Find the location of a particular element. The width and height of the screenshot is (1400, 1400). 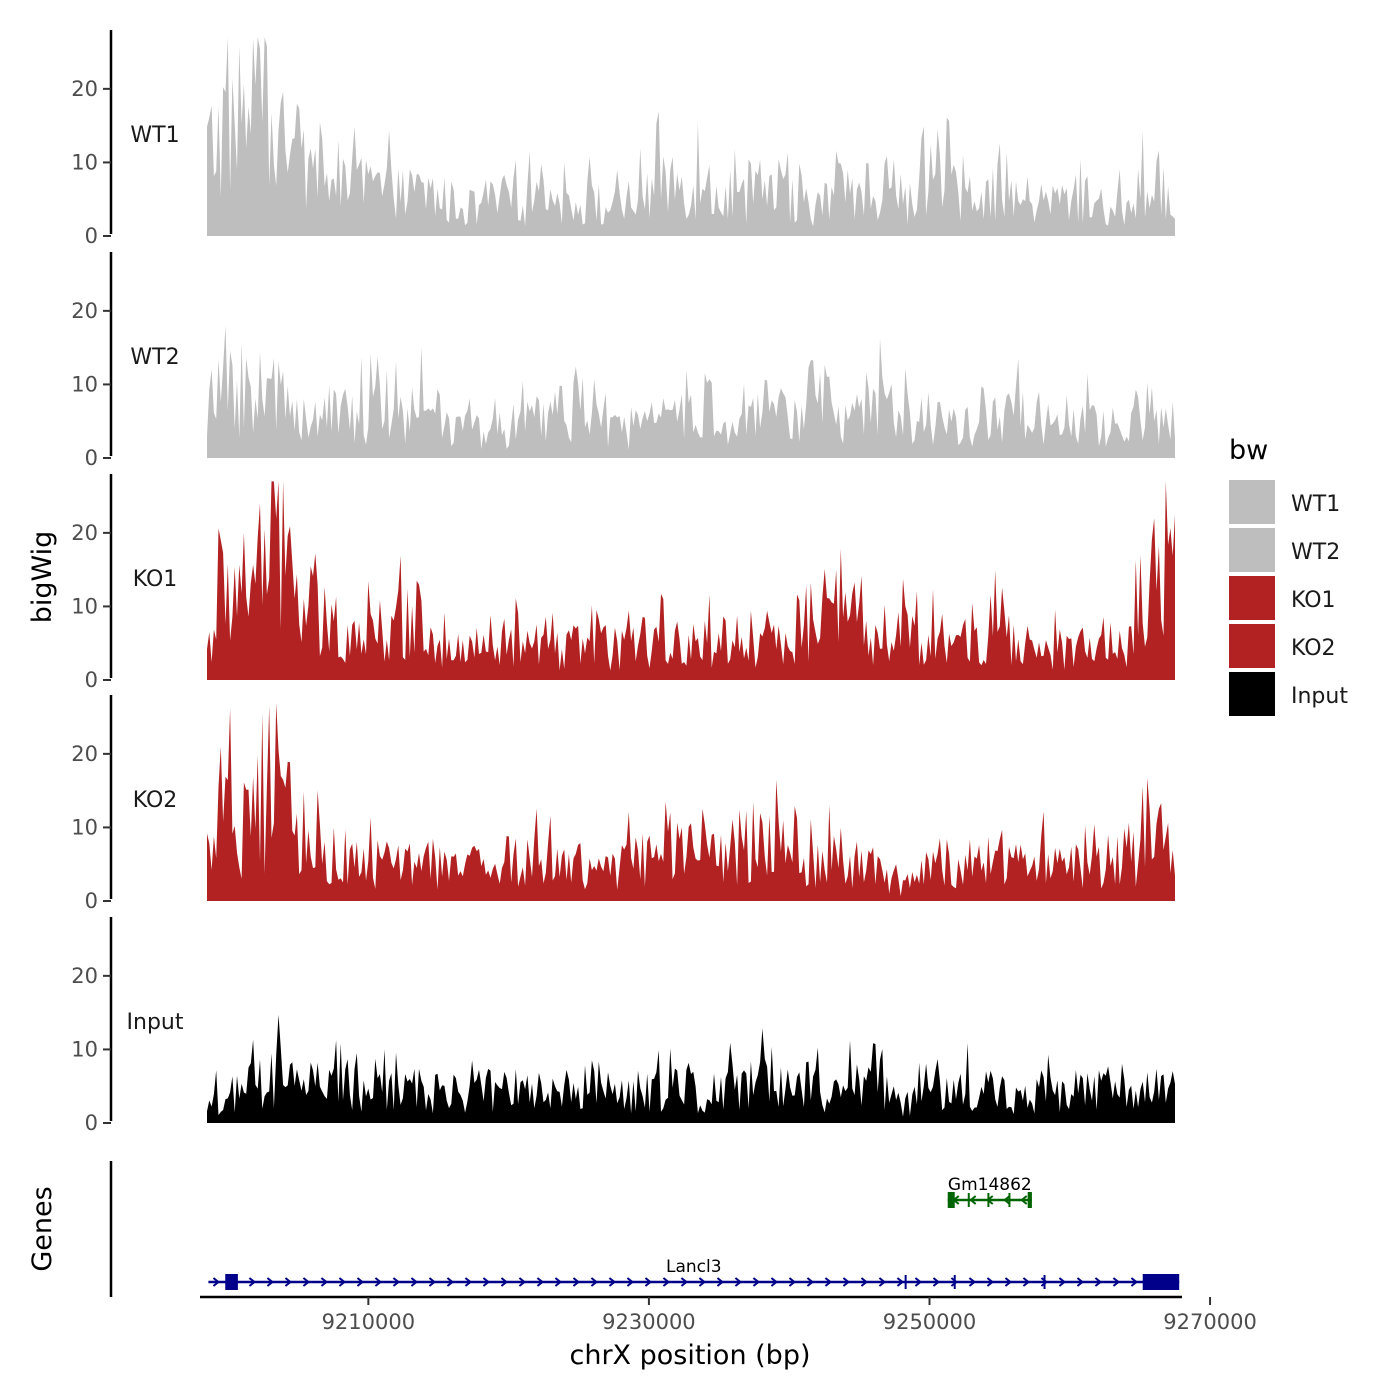

gene-lancl3: Lancl3 is located at coordinates (694, 1273).